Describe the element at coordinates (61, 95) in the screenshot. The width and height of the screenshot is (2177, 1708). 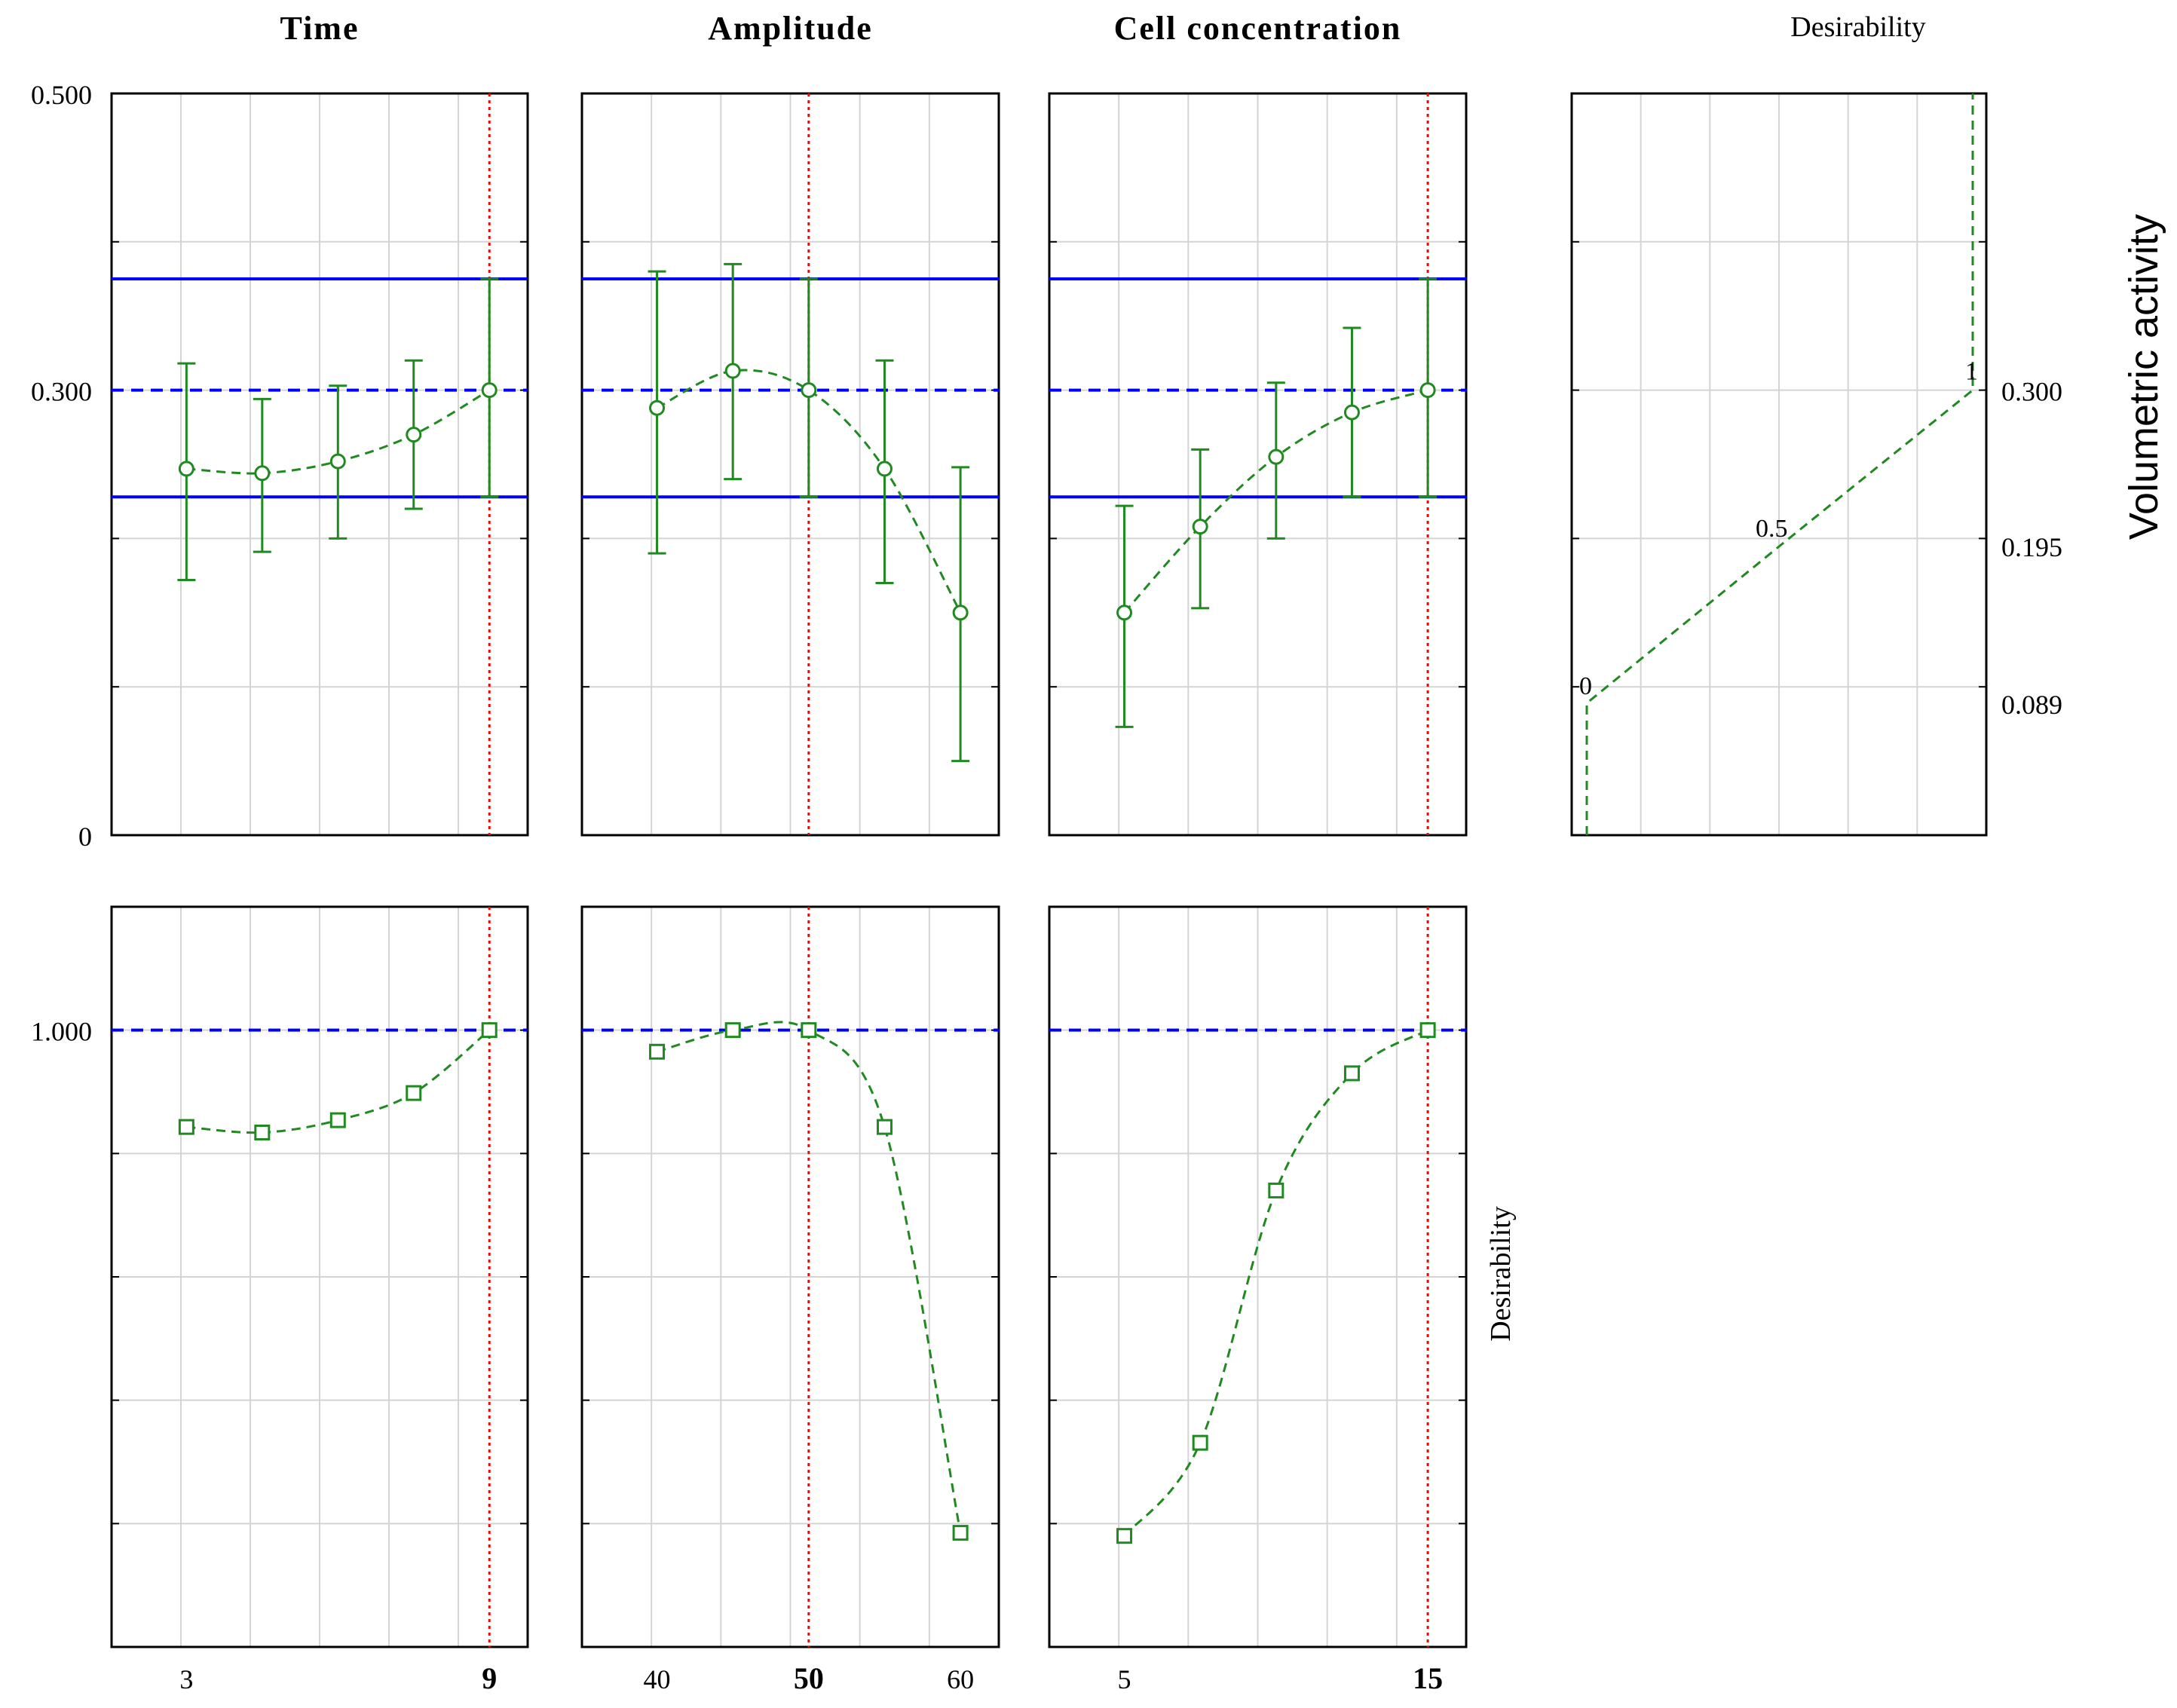
I see `y-tick-label: 0.500` at that location.